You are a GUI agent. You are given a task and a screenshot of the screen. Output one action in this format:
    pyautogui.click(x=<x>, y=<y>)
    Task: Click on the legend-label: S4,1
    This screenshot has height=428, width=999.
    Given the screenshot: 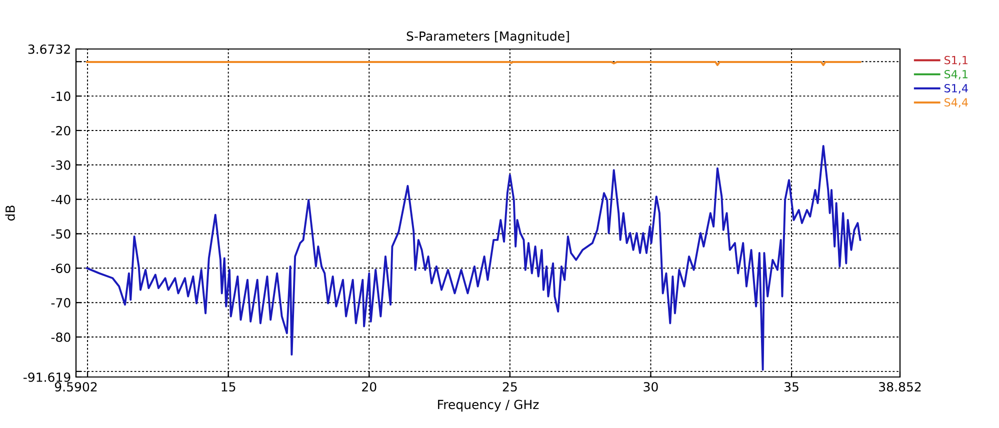 What is the action you would take?
    pyautogui.click(x=956, y=75)
    